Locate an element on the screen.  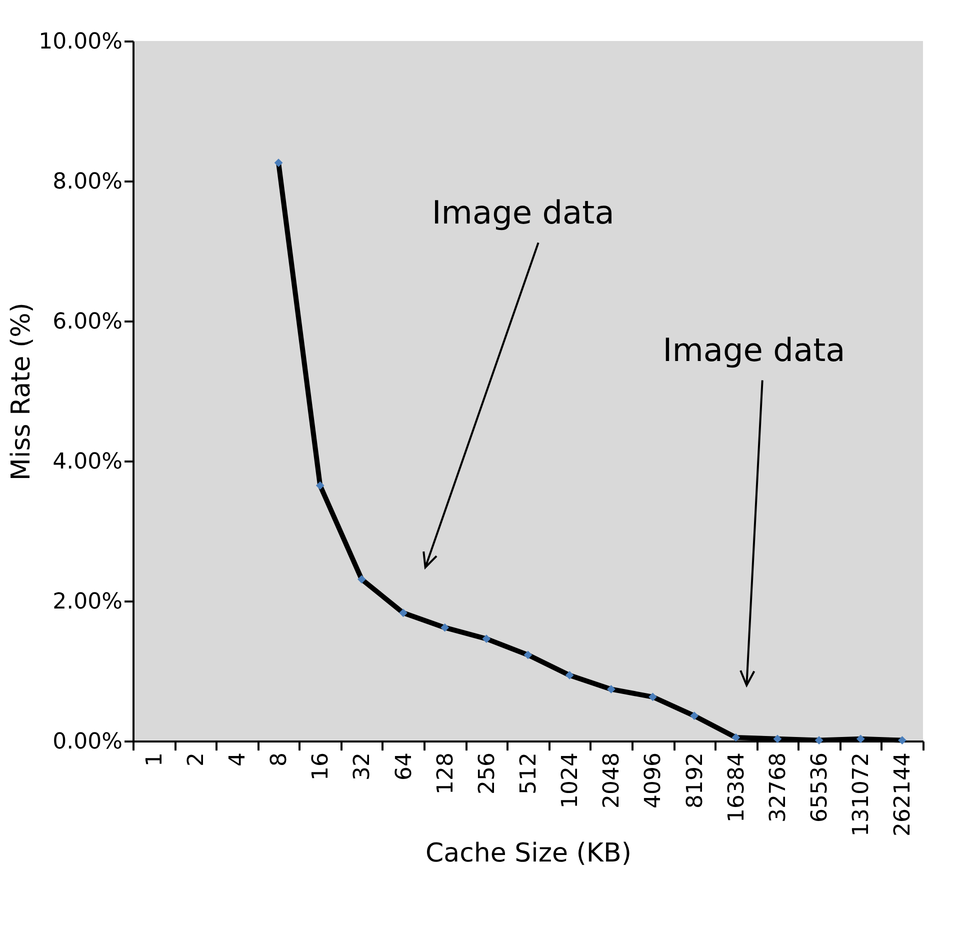
x-tick-label: 131072 is located at coordinates (861, 794).